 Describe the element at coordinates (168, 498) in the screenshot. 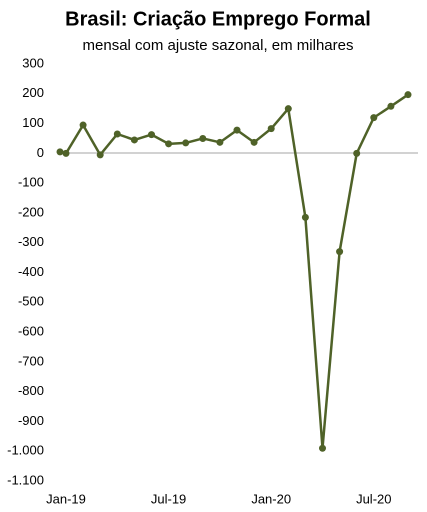

I see `x-tick-label: Jul-19` at that location.